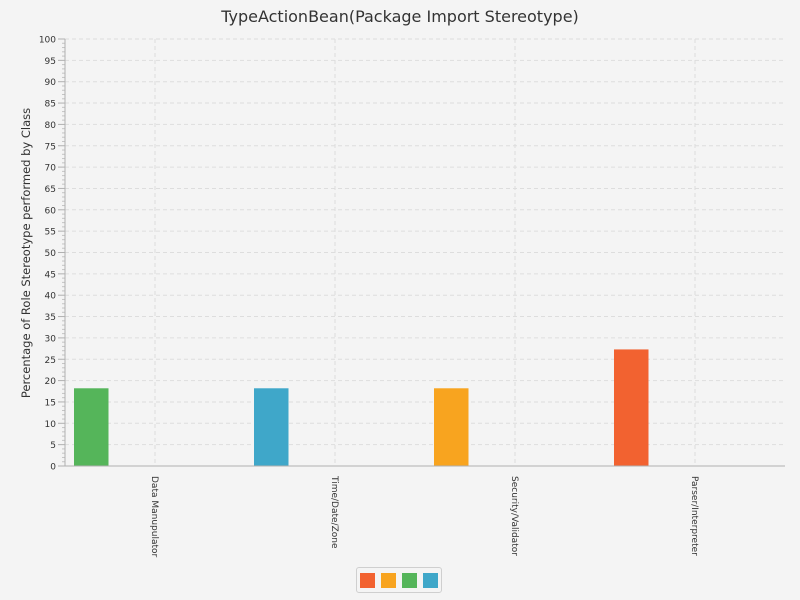  I want to click on x-tick-label: Data Manupulator, so click(154, 517).